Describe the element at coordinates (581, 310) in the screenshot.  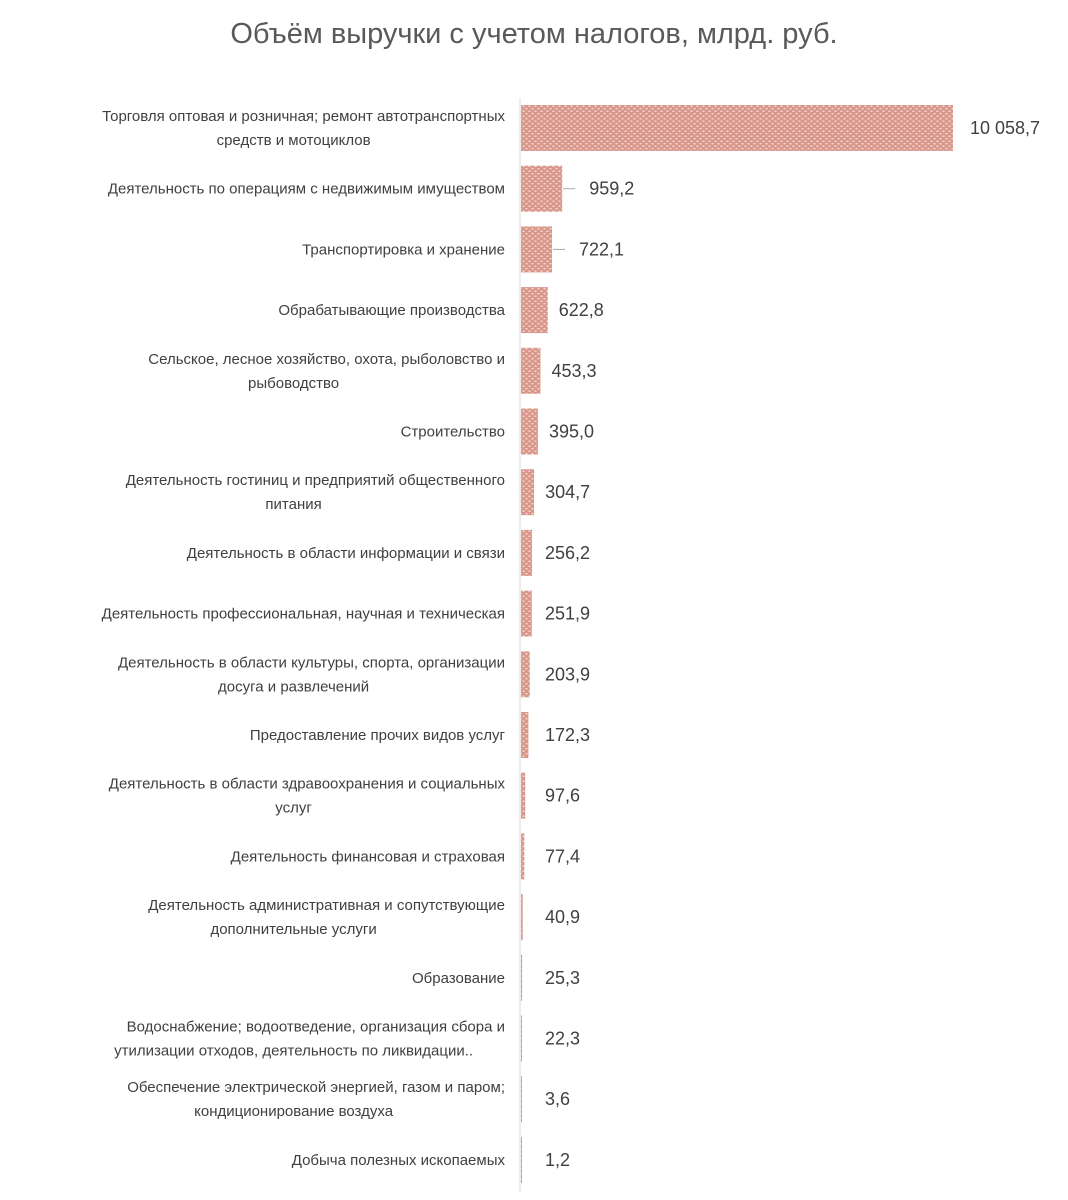
I see `data-label: 622,8` at that location.